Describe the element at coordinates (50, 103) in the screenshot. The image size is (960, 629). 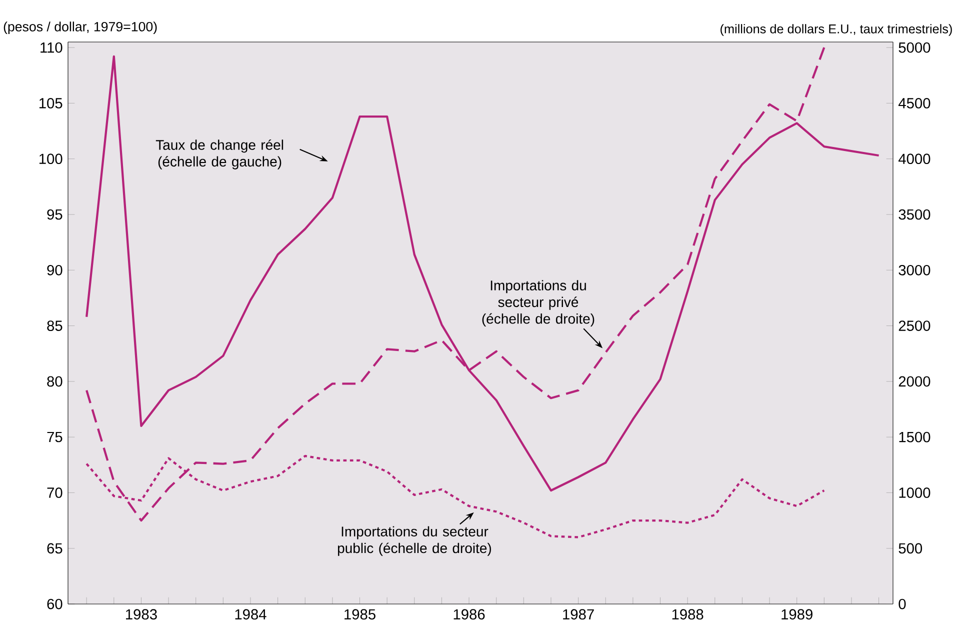
I see `y-tick-label: 105` at that location.